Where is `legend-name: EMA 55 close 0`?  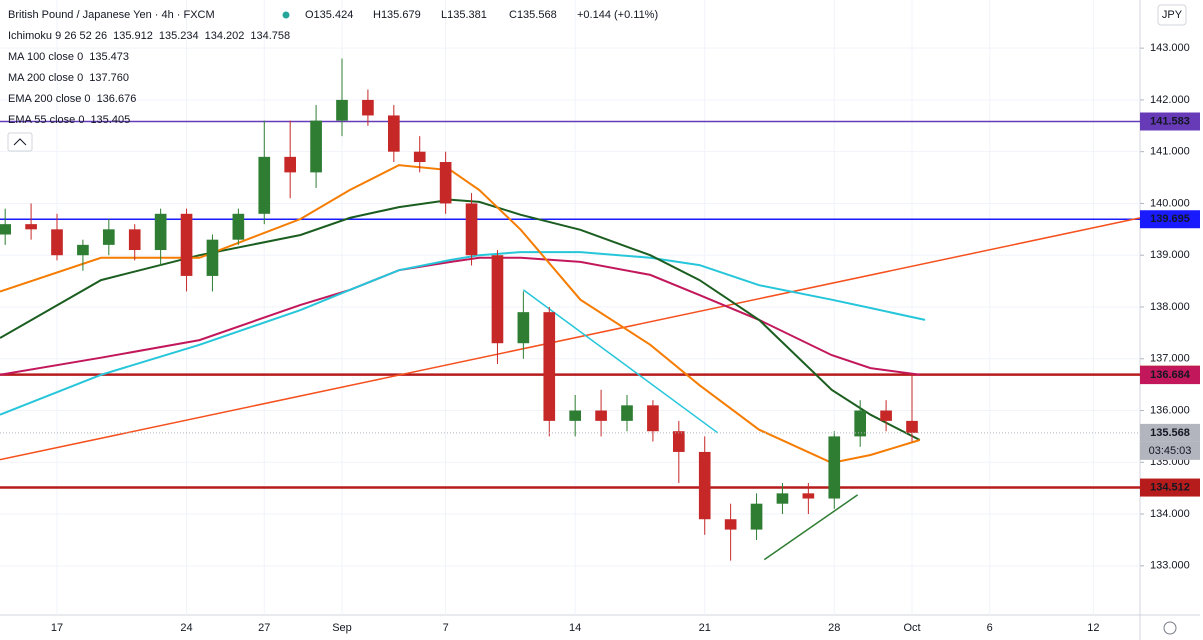 legend-name: EMA 55 close 0 is located at coordinates (46, 120).